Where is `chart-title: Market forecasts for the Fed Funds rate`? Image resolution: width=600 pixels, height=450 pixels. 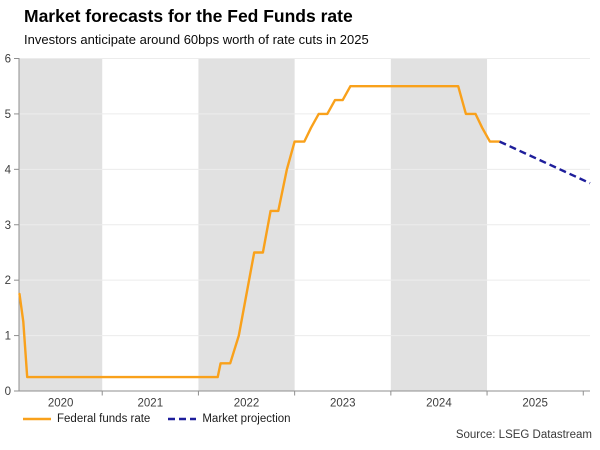
chart-title: Market forecasts for the Fed Funds rate is located at coordinates (188, 16).